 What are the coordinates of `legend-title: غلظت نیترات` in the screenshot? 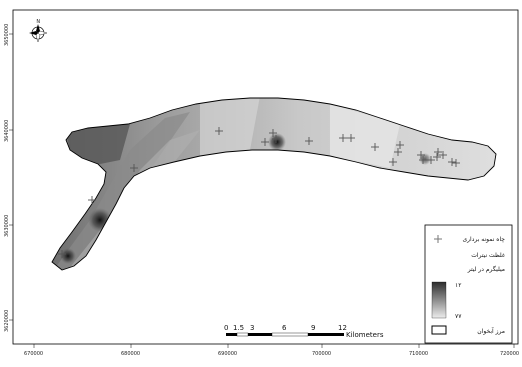 It's located at (488, 255).